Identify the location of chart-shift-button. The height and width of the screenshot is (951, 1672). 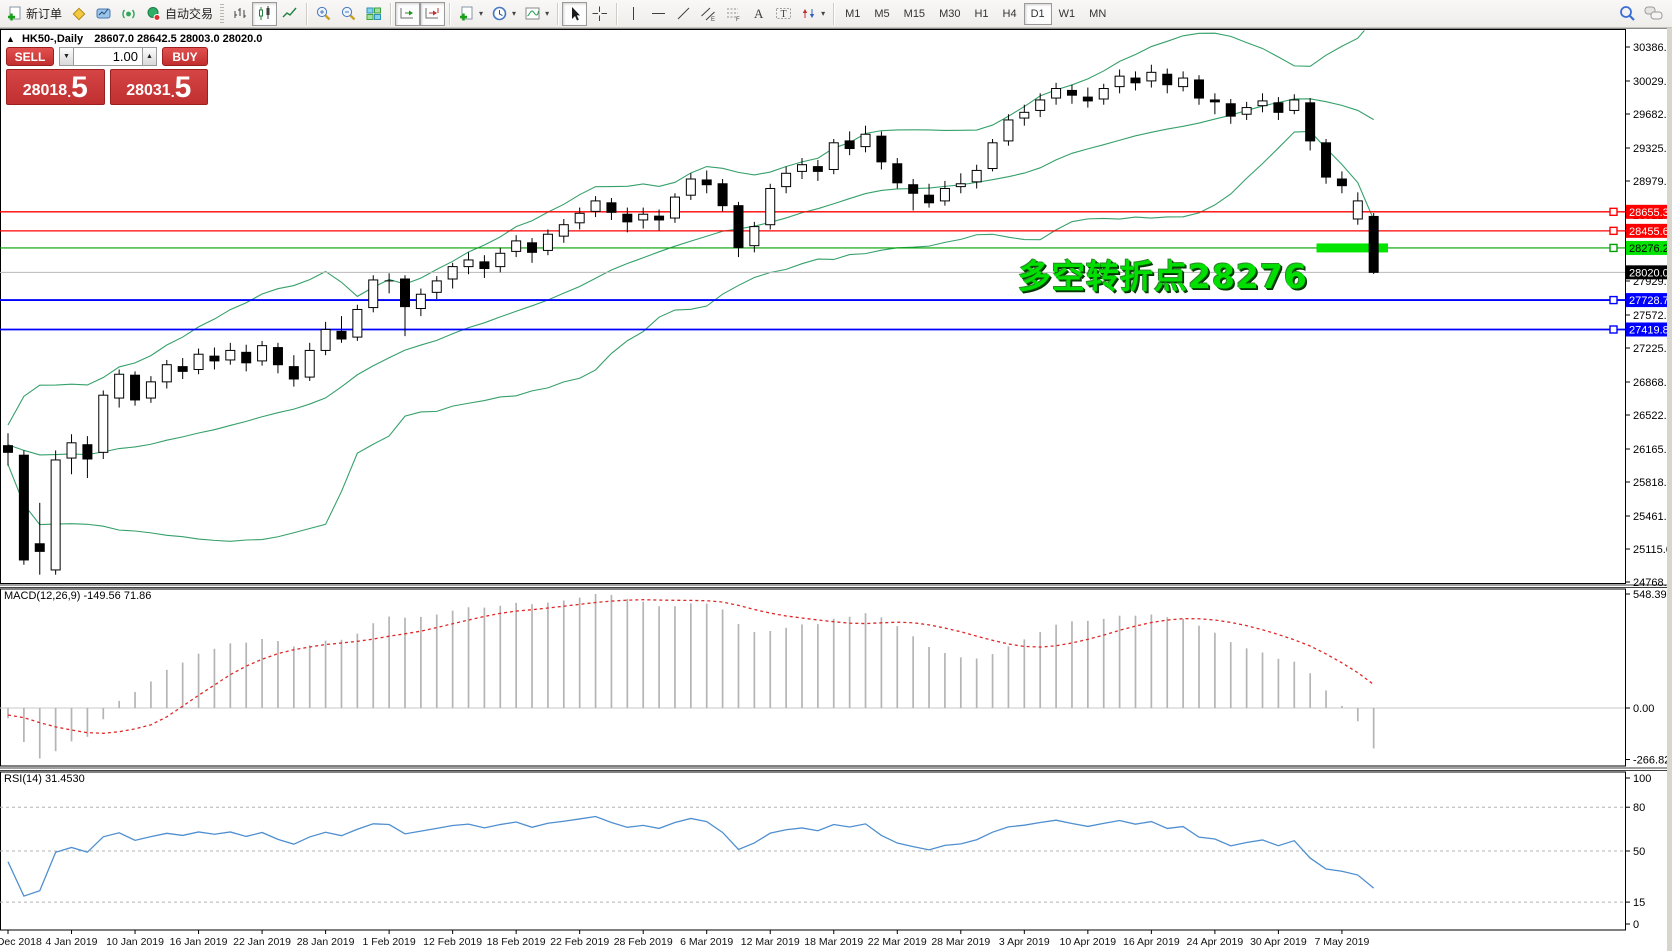
(433, 13).